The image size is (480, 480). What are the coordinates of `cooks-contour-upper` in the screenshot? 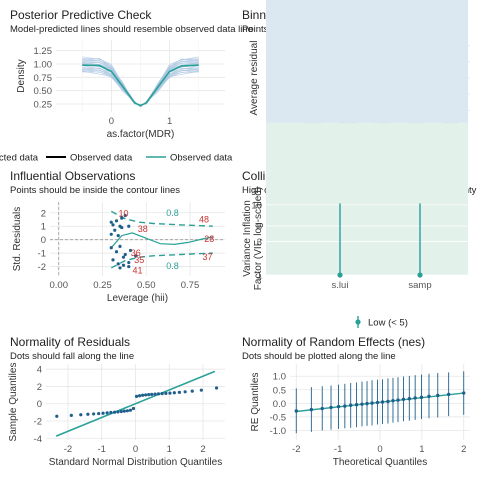 It's located at (161, 218).